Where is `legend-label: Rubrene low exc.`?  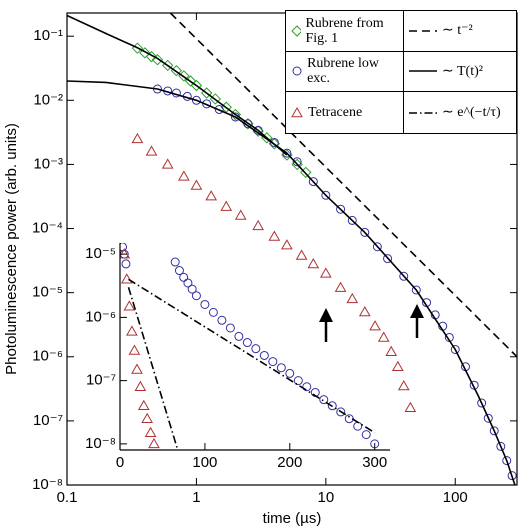 legend-label: Rubrene low exc. is located at coordinates (343, 71).